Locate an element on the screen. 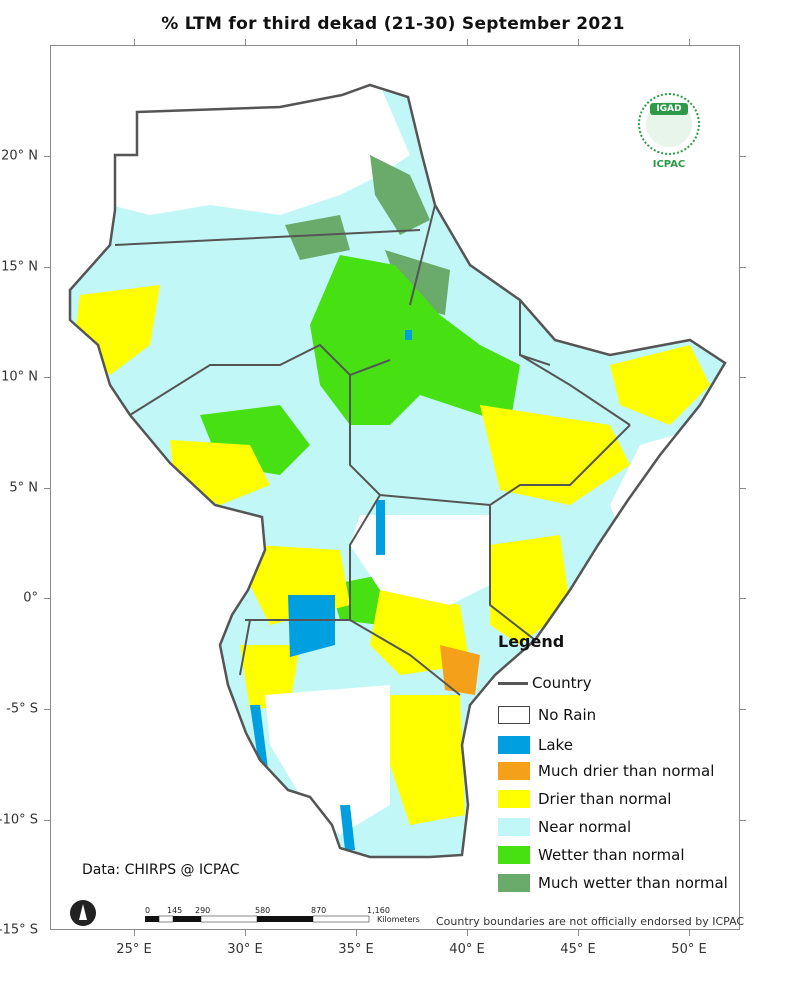 The image size is (786, 981). lat-label-10n: 10° N is located at coordinates (19, 377).